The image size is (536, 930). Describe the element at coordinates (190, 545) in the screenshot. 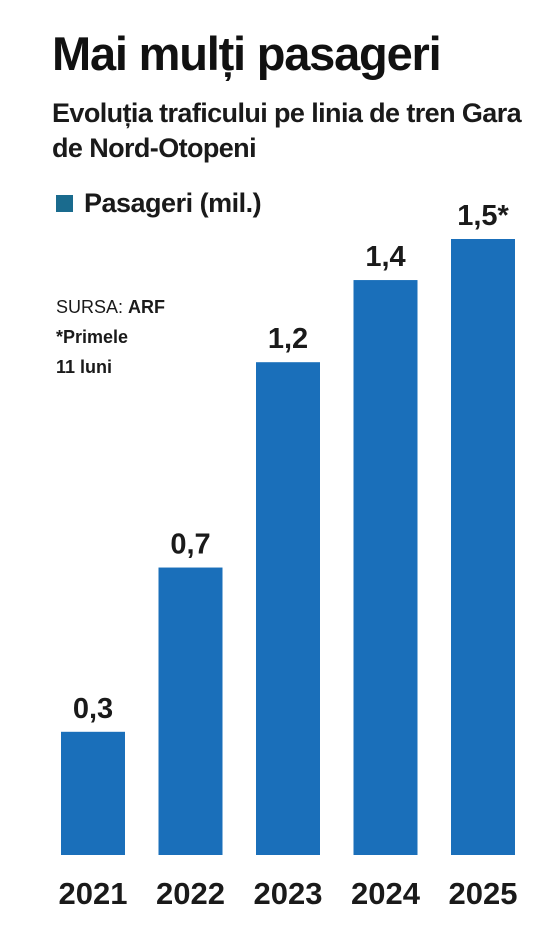

I see `bar-value-label: 0,7` at that location.